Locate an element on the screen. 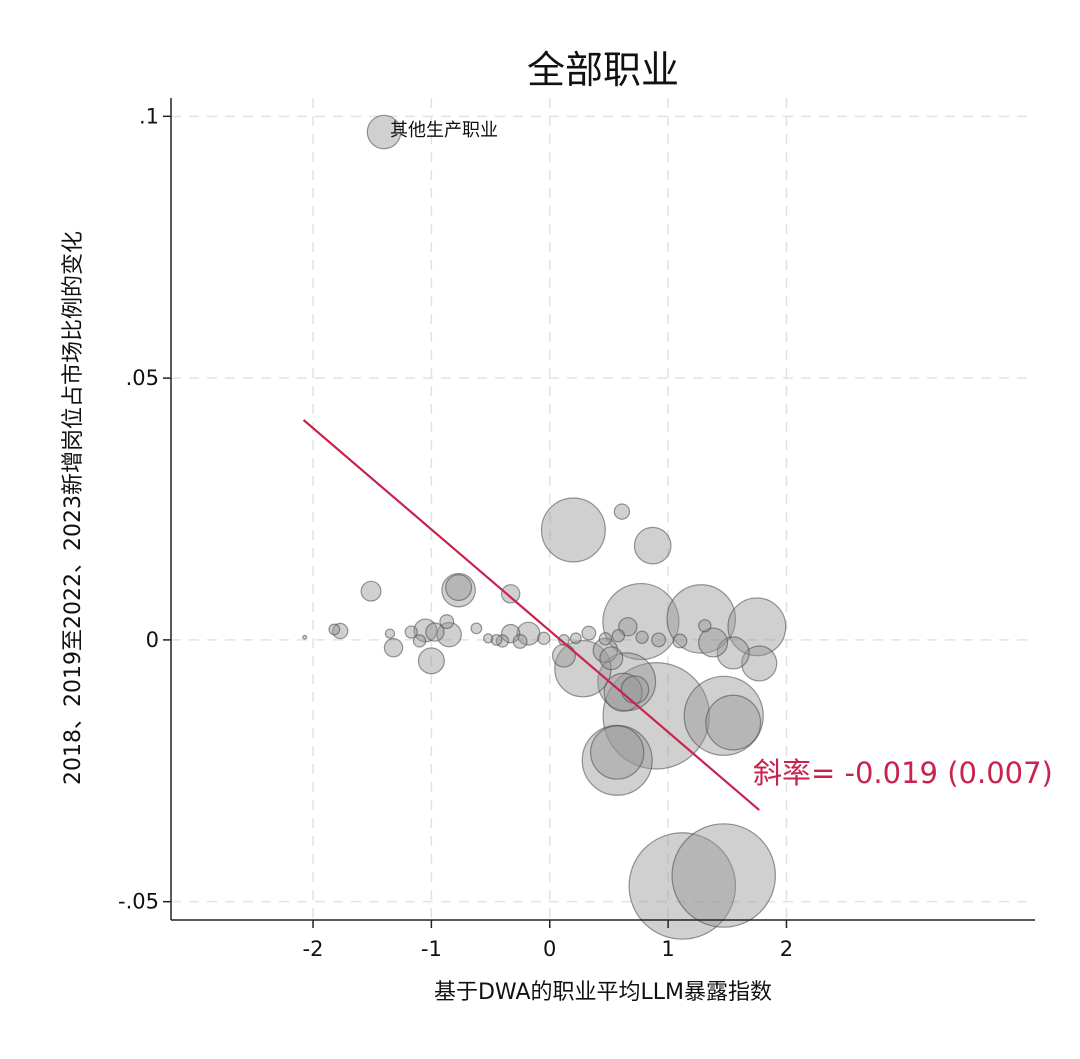  slope-annotation: 斜率= -0.019 (0.007) is located at coordinates (903, 773).